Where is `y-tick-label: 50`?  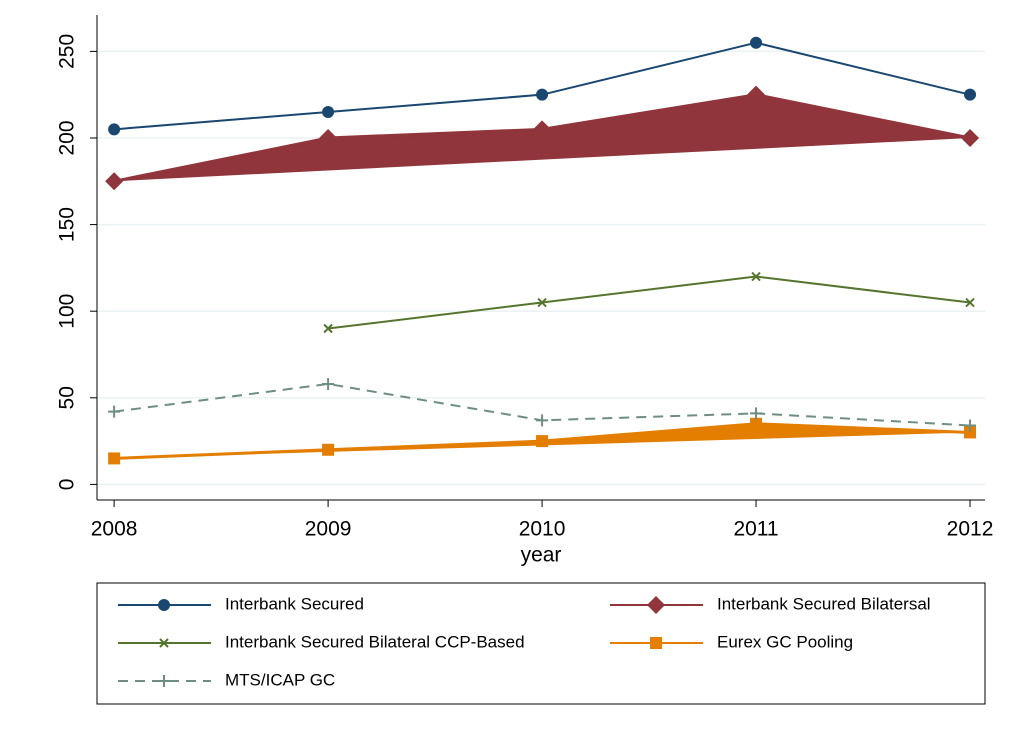
y-tick-label: 50 is located at coordinates (67, 397).